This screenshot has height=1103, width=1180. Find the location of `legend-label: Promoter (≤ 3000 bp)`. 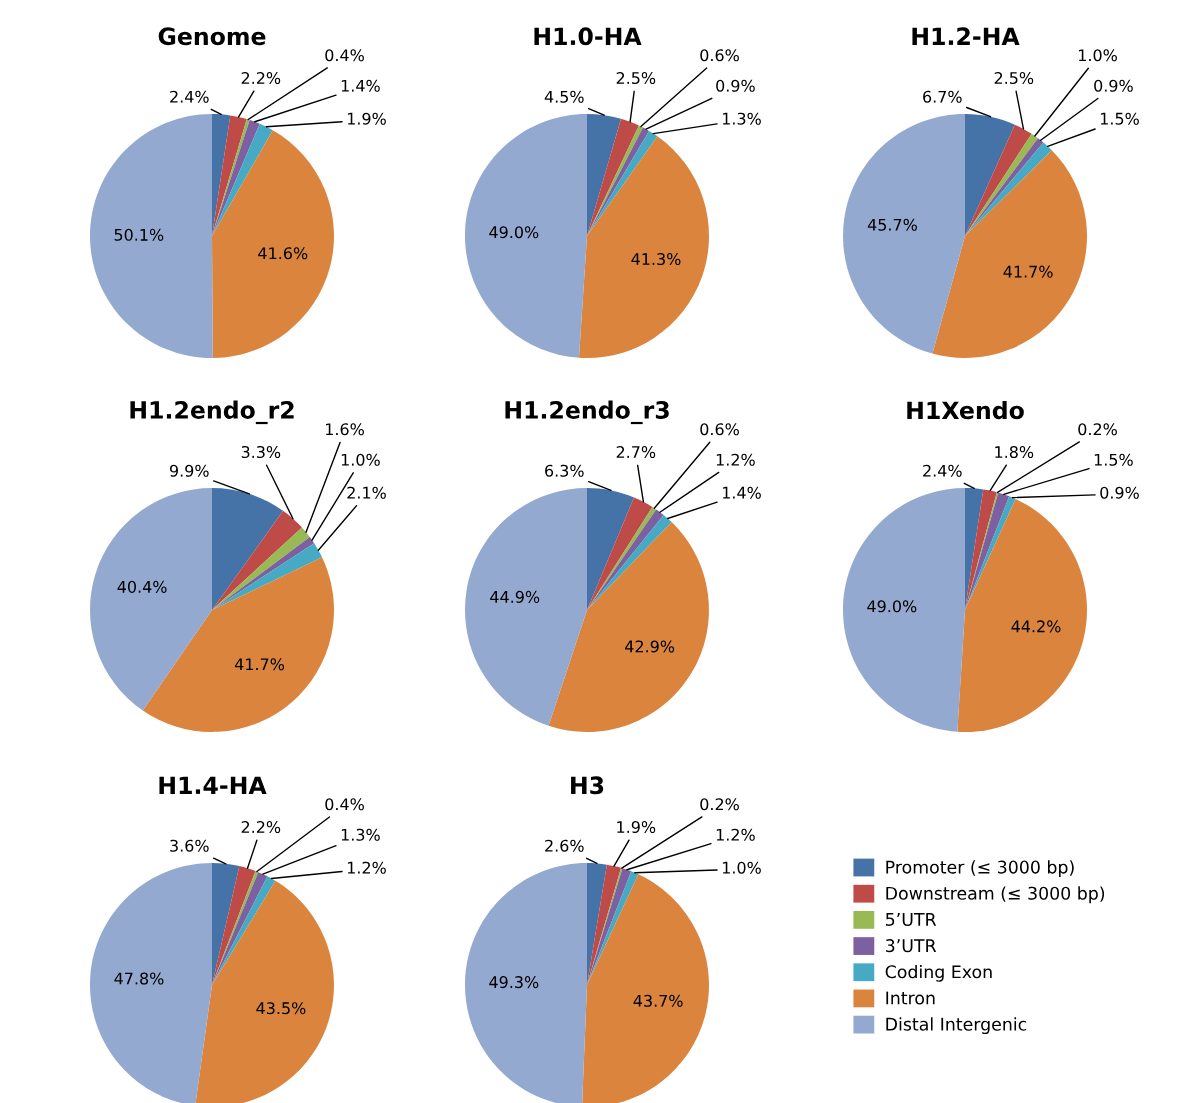

legend-label: Promoter (≤ 3000 bp) is located at coordinates (980, 868).